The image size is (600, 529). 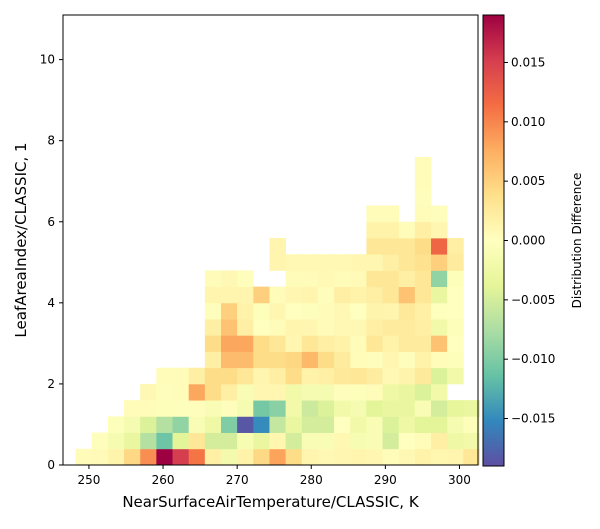 I want to click on y-tick-label: 6, so click(x=51, y=222).